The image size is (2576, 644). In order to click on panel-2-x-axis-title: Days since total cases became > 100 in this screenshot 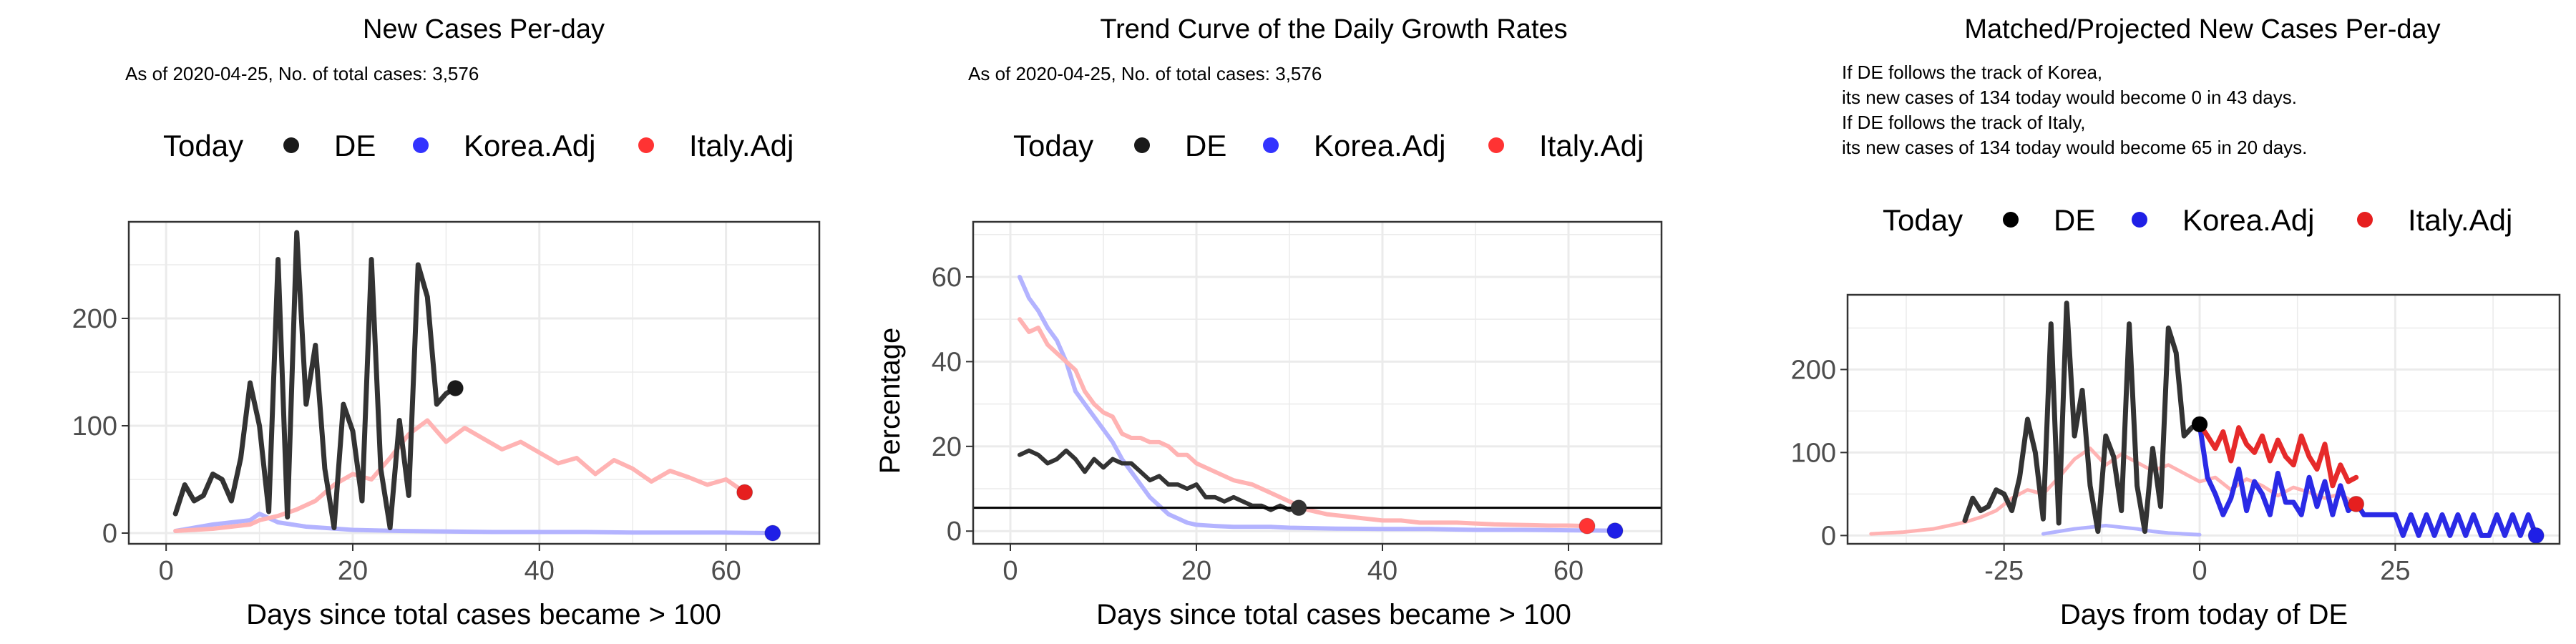, I will do `click(1333, 614)`.